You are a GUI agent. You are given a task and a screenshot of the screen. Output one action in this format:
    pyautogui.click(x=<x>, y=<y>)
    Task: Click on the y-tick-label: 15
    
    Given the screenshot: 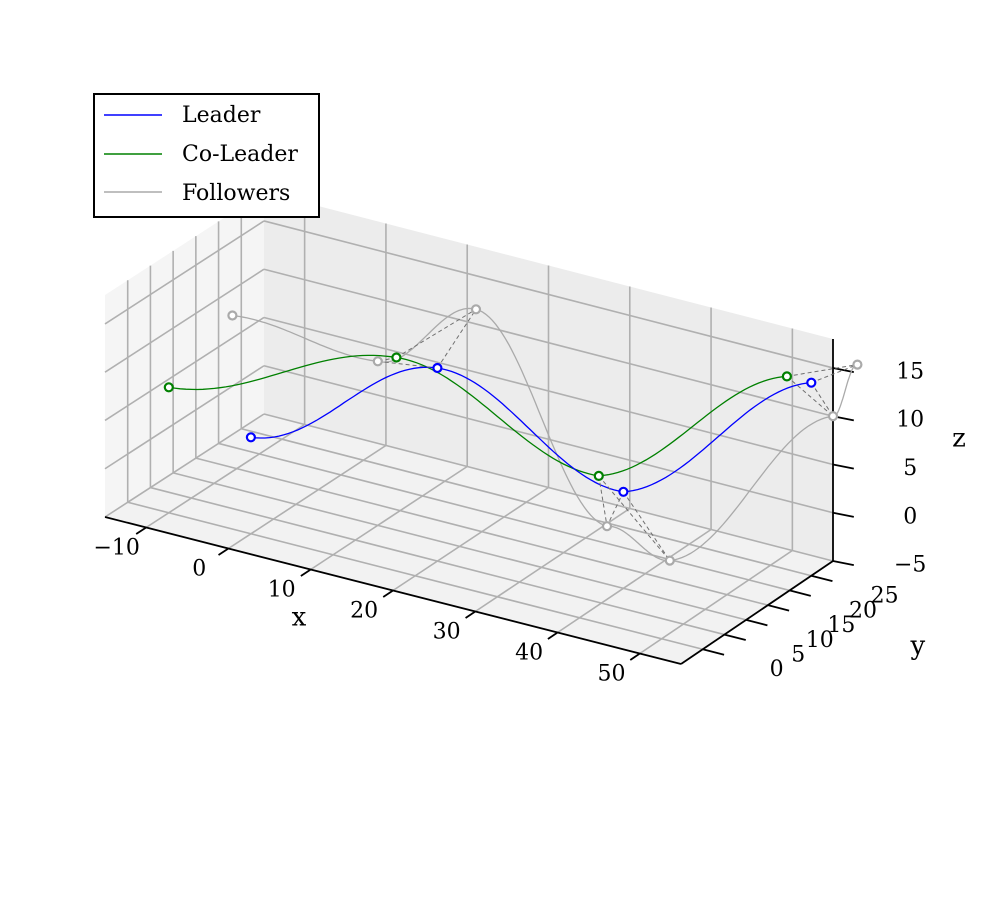 What is the action you would take?
    pyautogui.click(x=841, y=625)
    